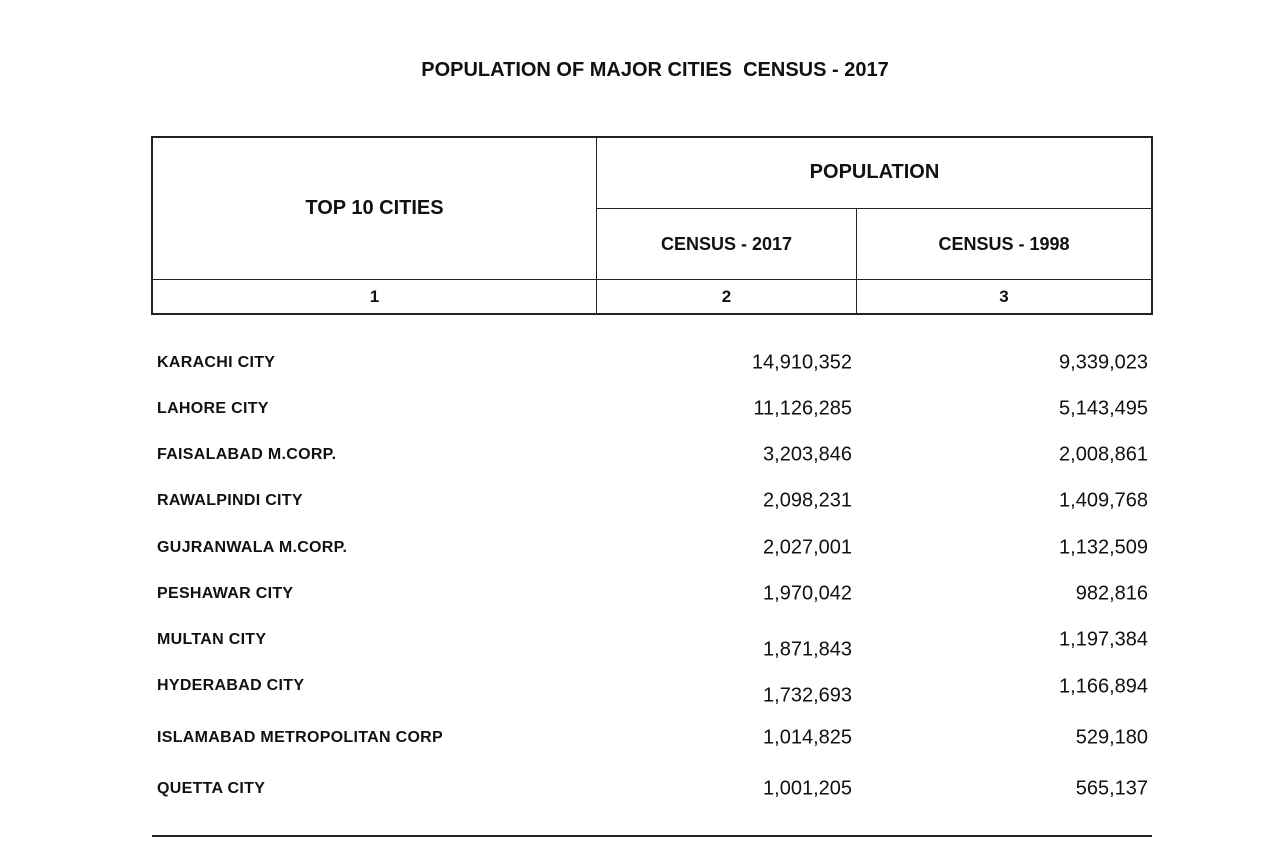 The width and height of the screenshot is (1280, 861). Describe the element at coordinates (300, 737) in the screenshot. I see `city-name: ISLAMABAD METROPOLITAN CORP` at that location.